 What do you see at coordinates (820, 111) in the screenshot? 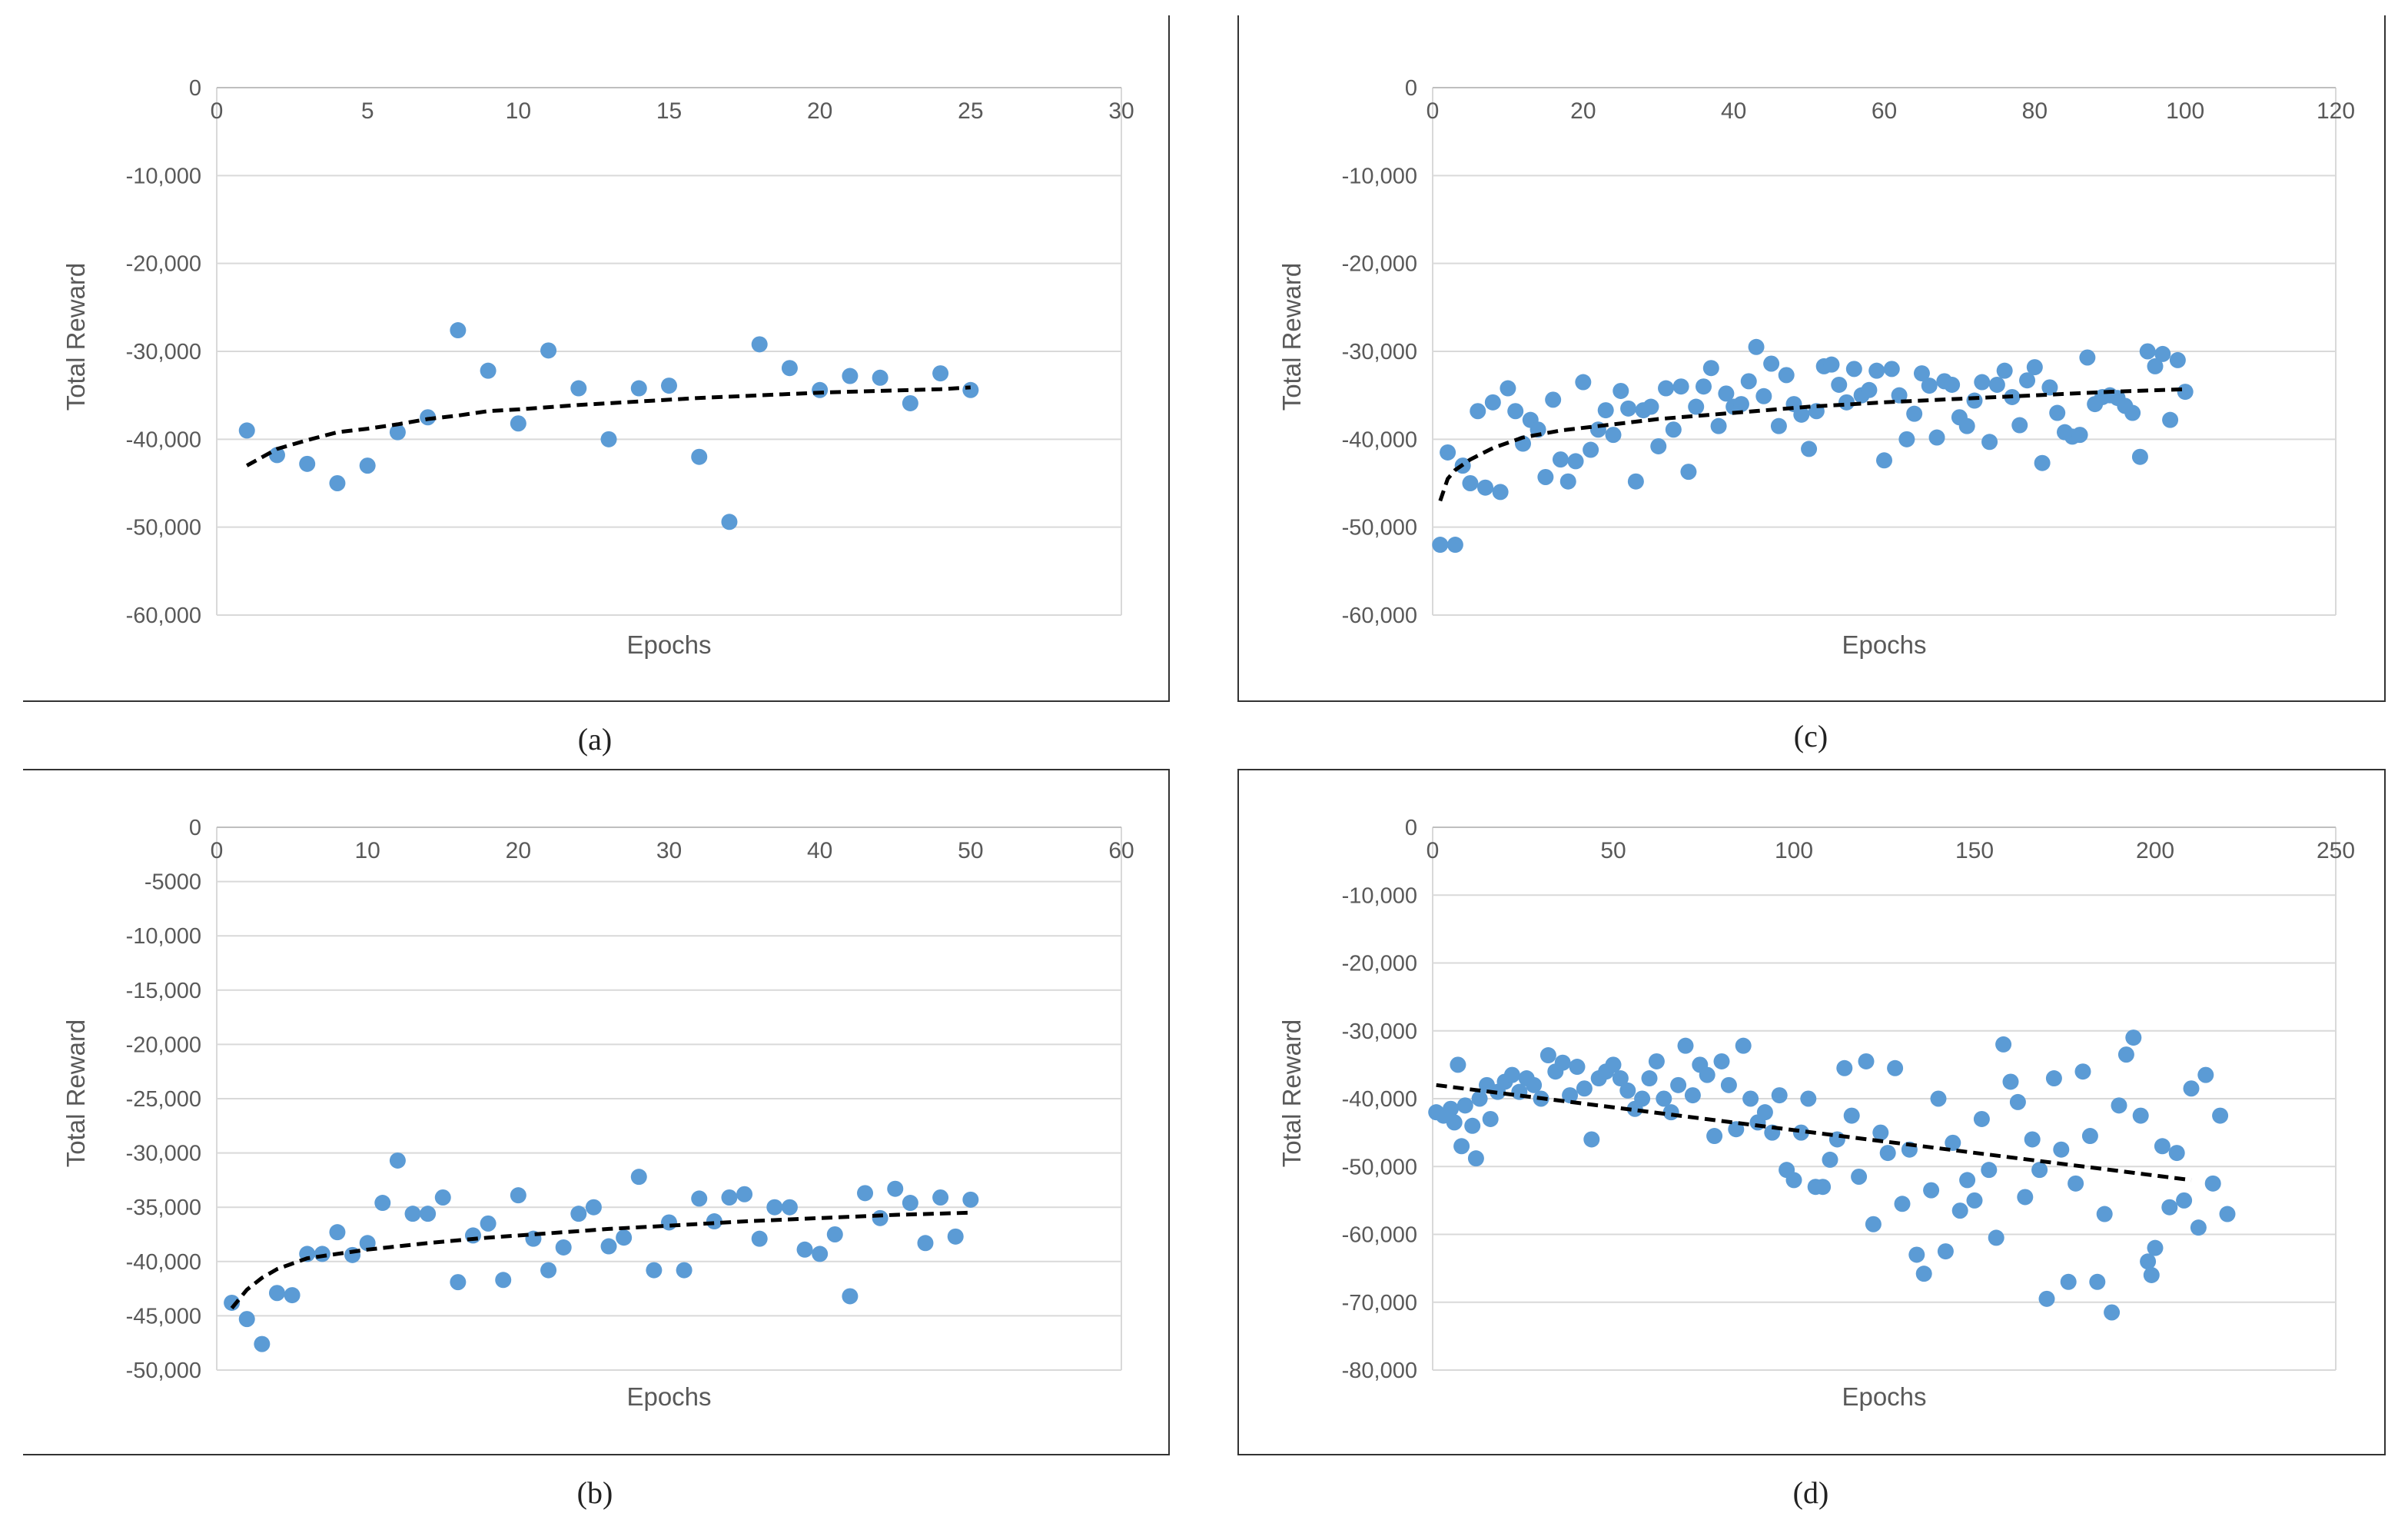
I see `x-tick-label: 20` at bounding box center [820, 111].